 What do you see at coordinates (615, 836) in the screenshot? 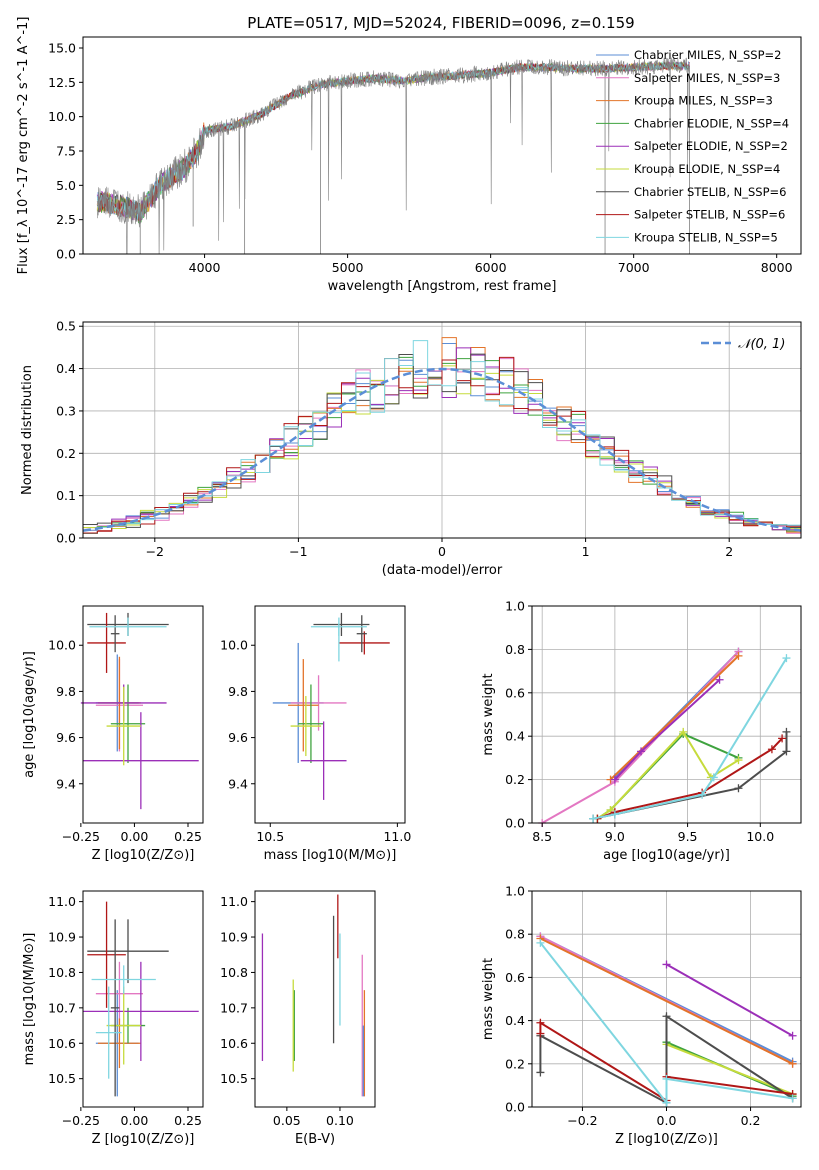
I see `x-tick-label: 9.0` at bounding box center [615, 836].